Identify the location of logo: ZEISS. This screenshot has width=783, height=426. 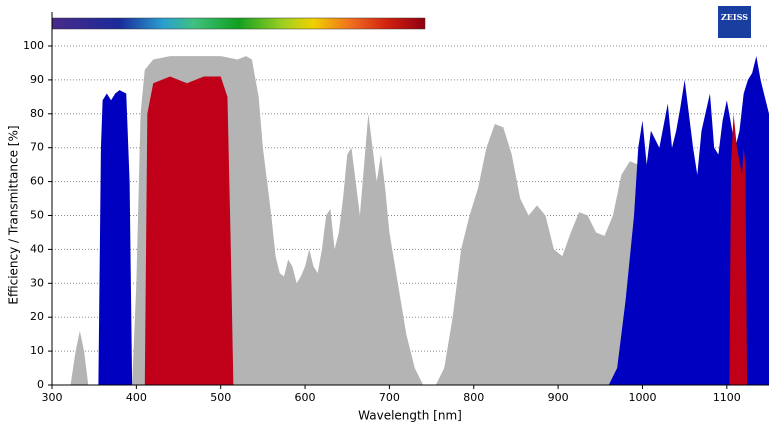
(734, 17).